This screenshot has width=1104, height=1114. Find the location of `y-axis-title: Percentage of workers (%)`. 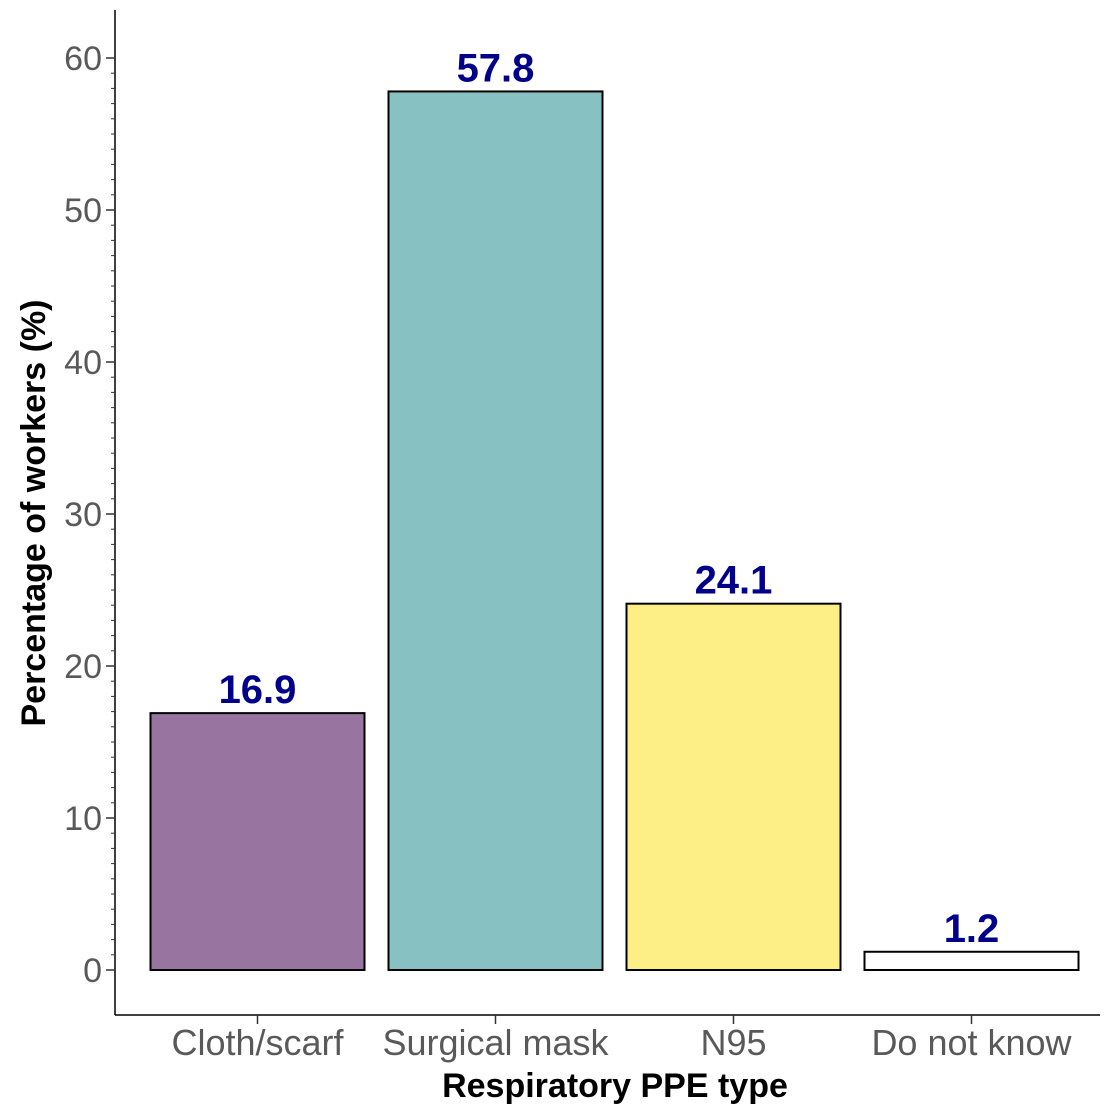

y-axis-title: Percentage of workers (%) is located at coordinates (34, 512).